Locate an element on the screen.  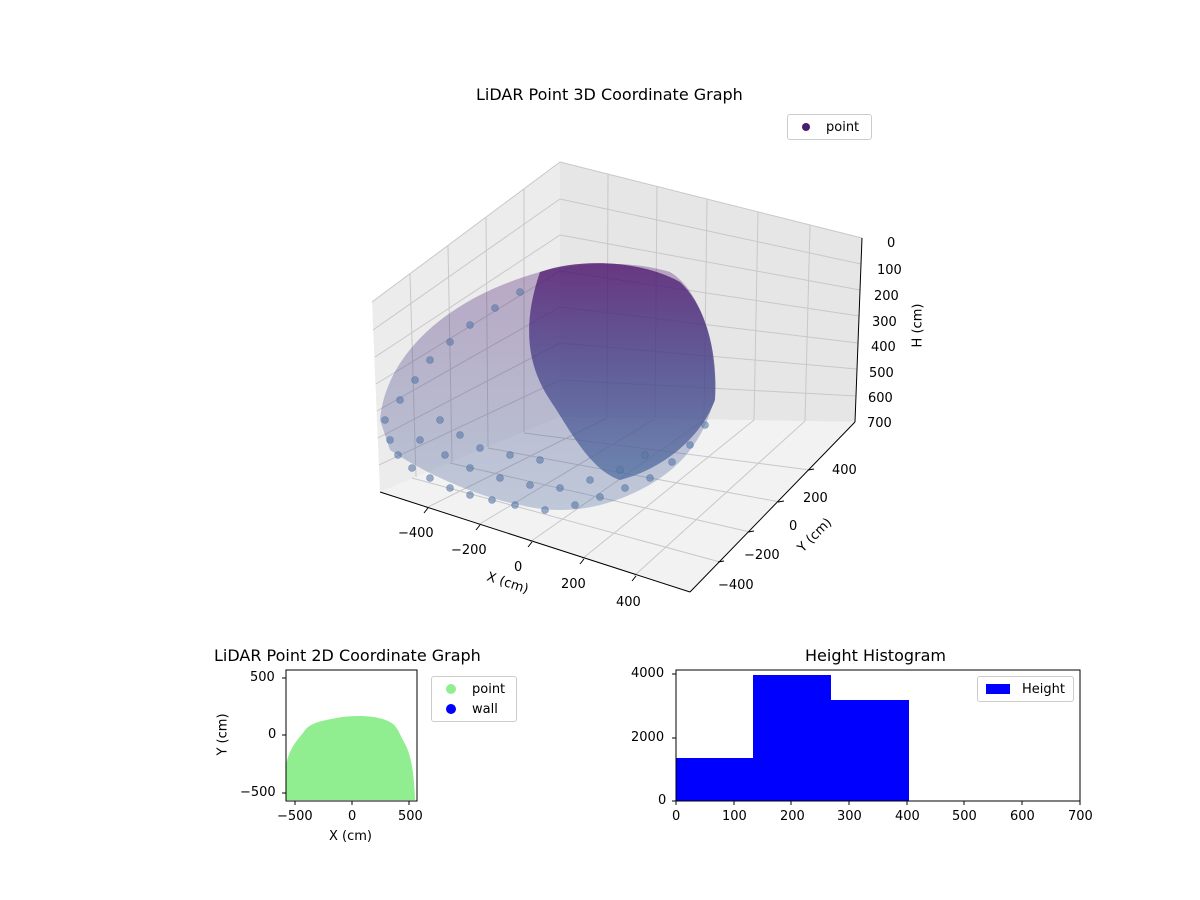
hist-x-tick: 700 is located at coordinates (1080, 816).